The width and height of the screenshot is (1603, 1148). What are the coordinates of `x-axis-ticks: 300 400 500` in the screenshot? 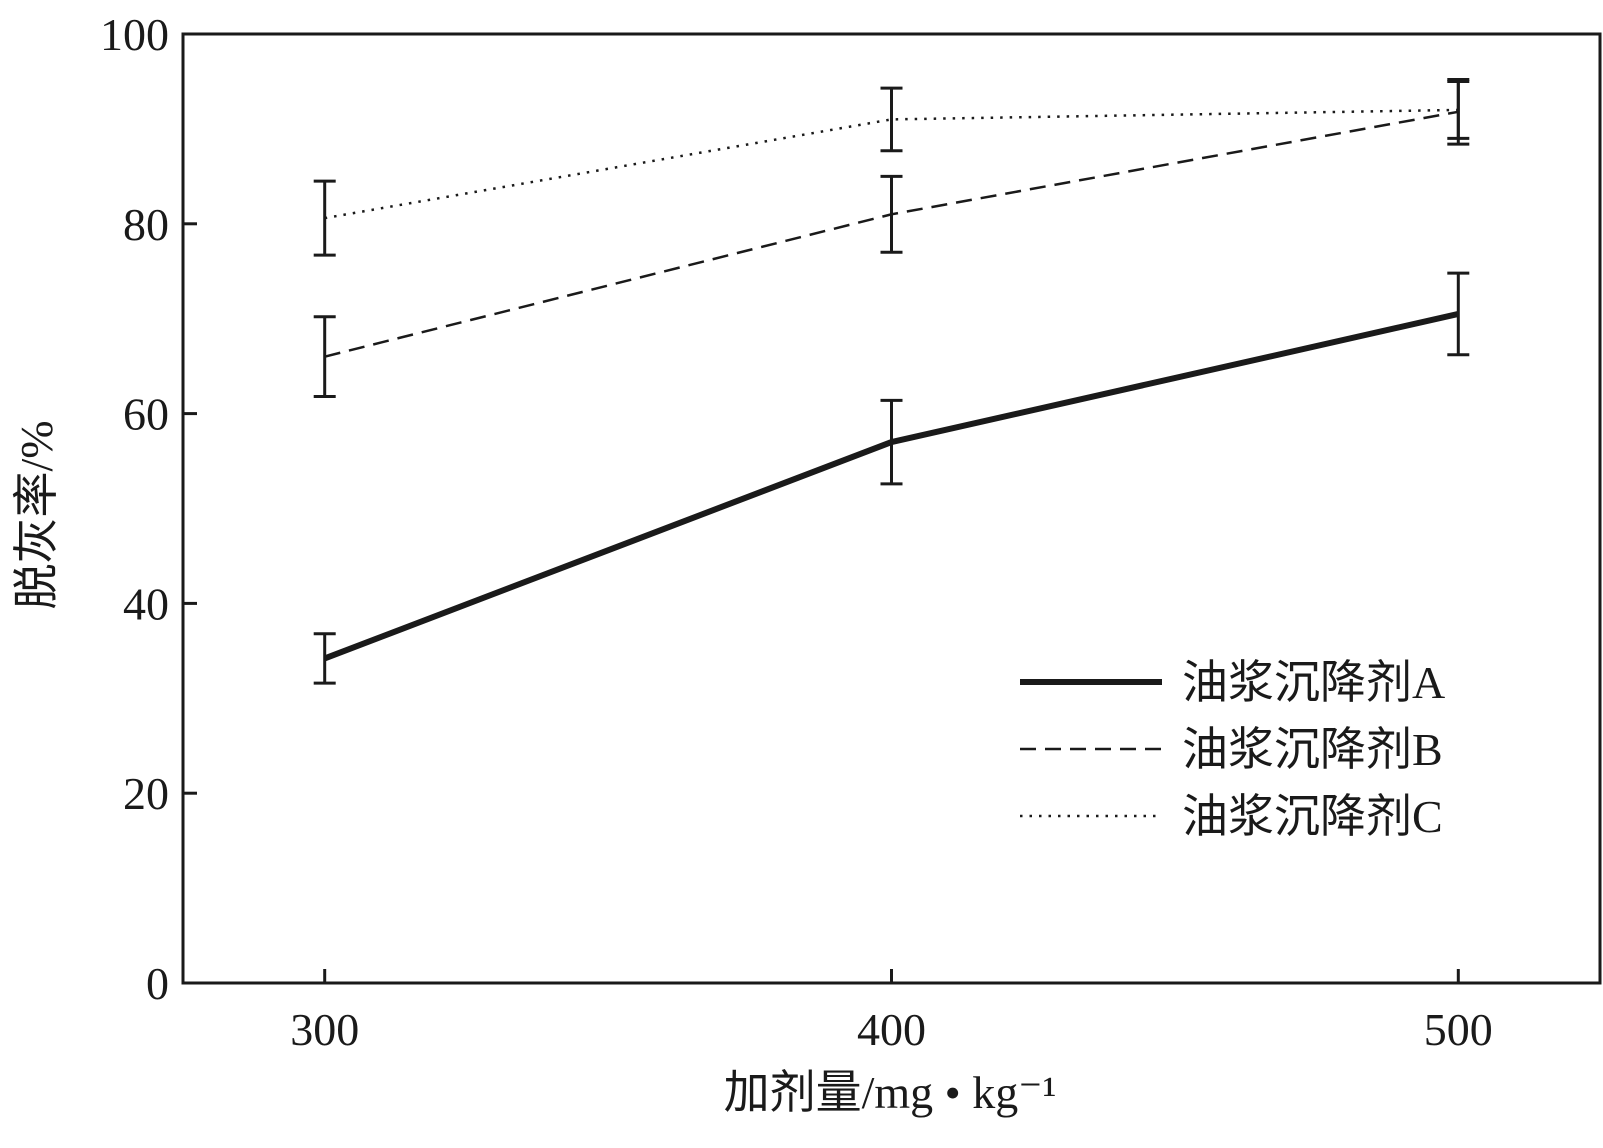 It's located at (891, 1012).